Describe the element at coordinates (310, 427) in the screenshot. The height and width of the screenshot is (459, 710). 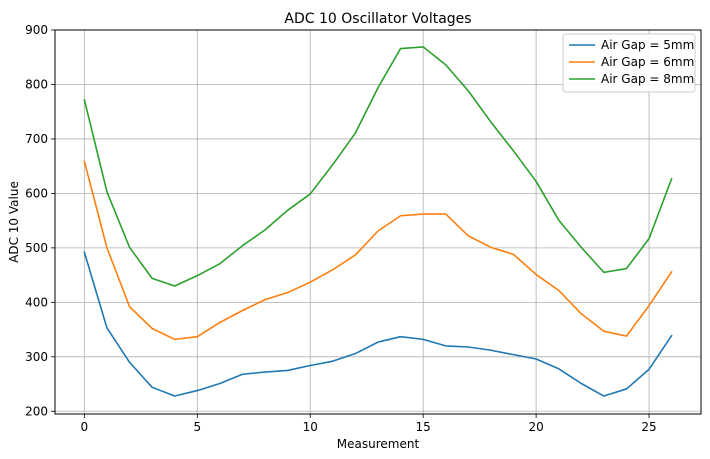
I see `x-tick-label: 10` at that location.